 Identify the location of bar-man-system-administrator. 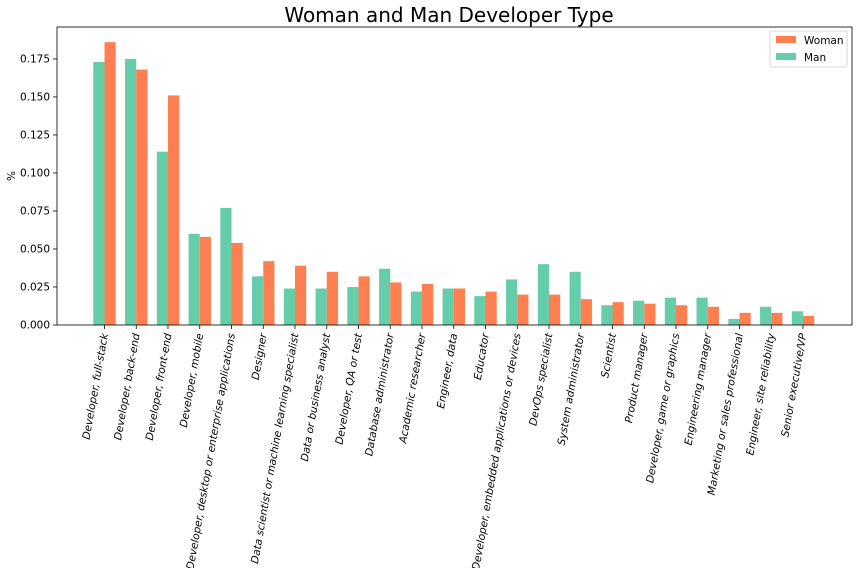
(575, 298).